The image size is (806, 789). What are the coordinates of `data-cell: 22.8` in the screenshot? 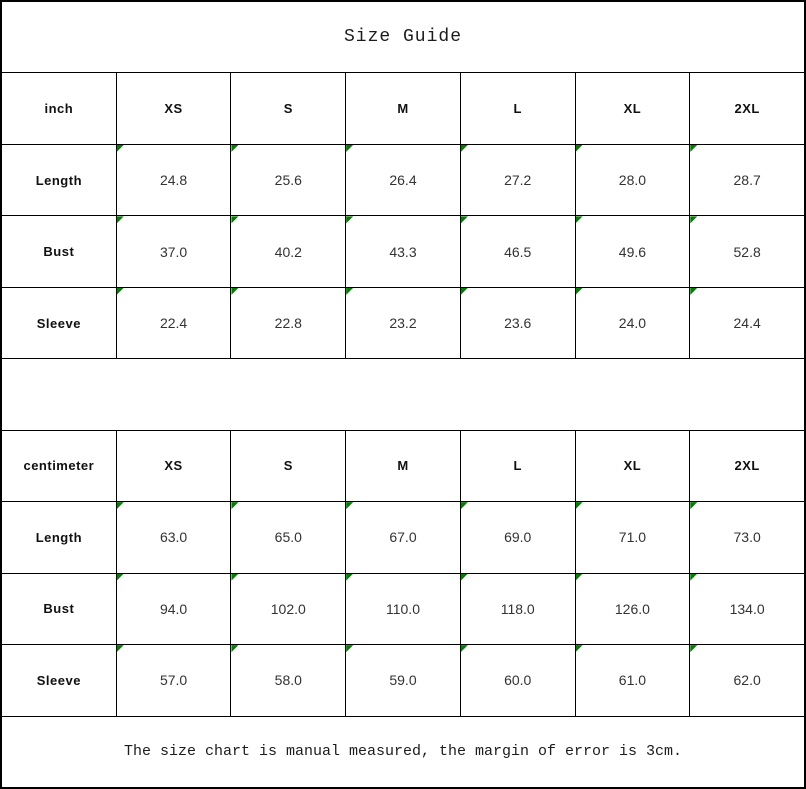 It's located at (288, 323).